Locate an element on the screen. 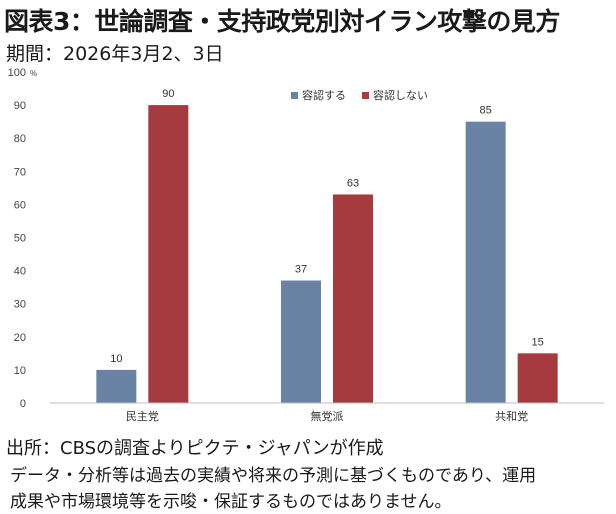 The image size is (616, 514). disclaimer-line-1: データ・分析等は過去の実績や将来の予測に基づくものであり、運用 is located at coordinates (273, 476).